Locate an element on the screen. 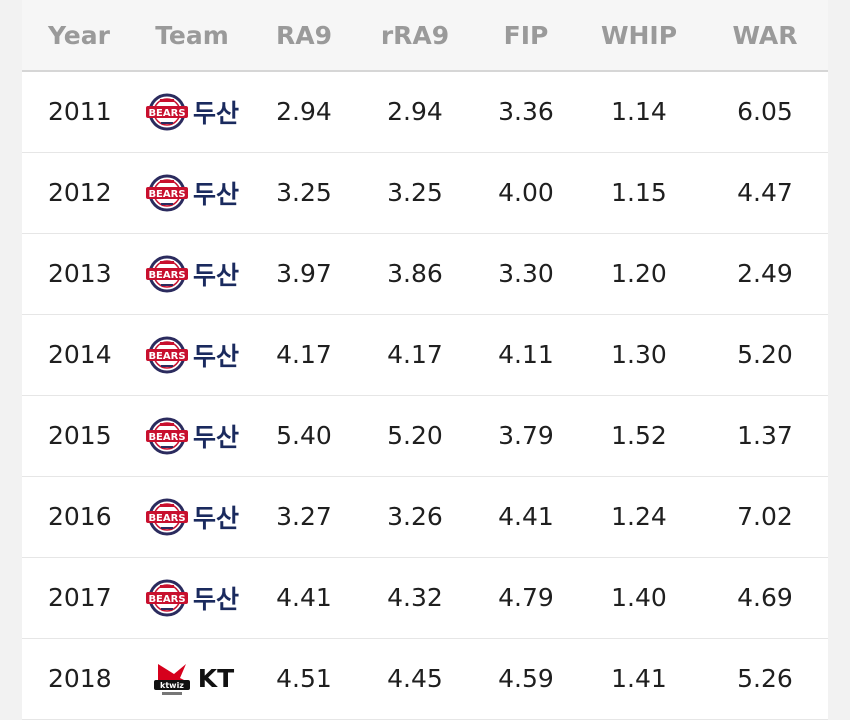 Image resolution: width=850 pixels, height=720 pixels. fip-cell: 4.00 is located at coordinates (526, 193).